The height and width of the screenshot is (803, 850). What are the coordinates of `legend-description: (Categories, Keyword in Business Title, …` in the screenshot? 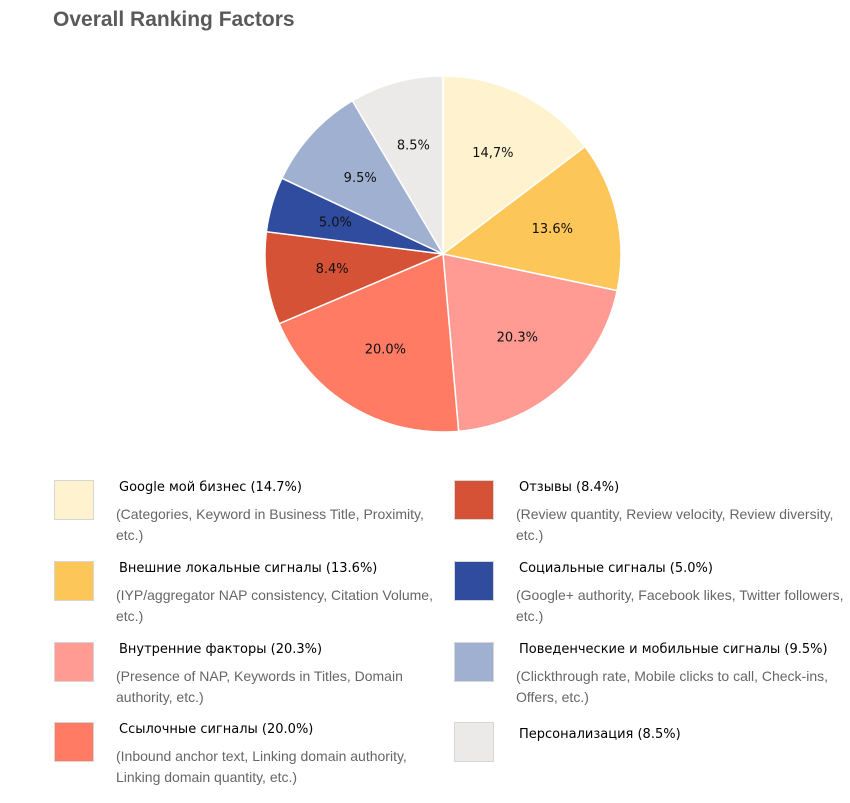 It's located at (270, 524).